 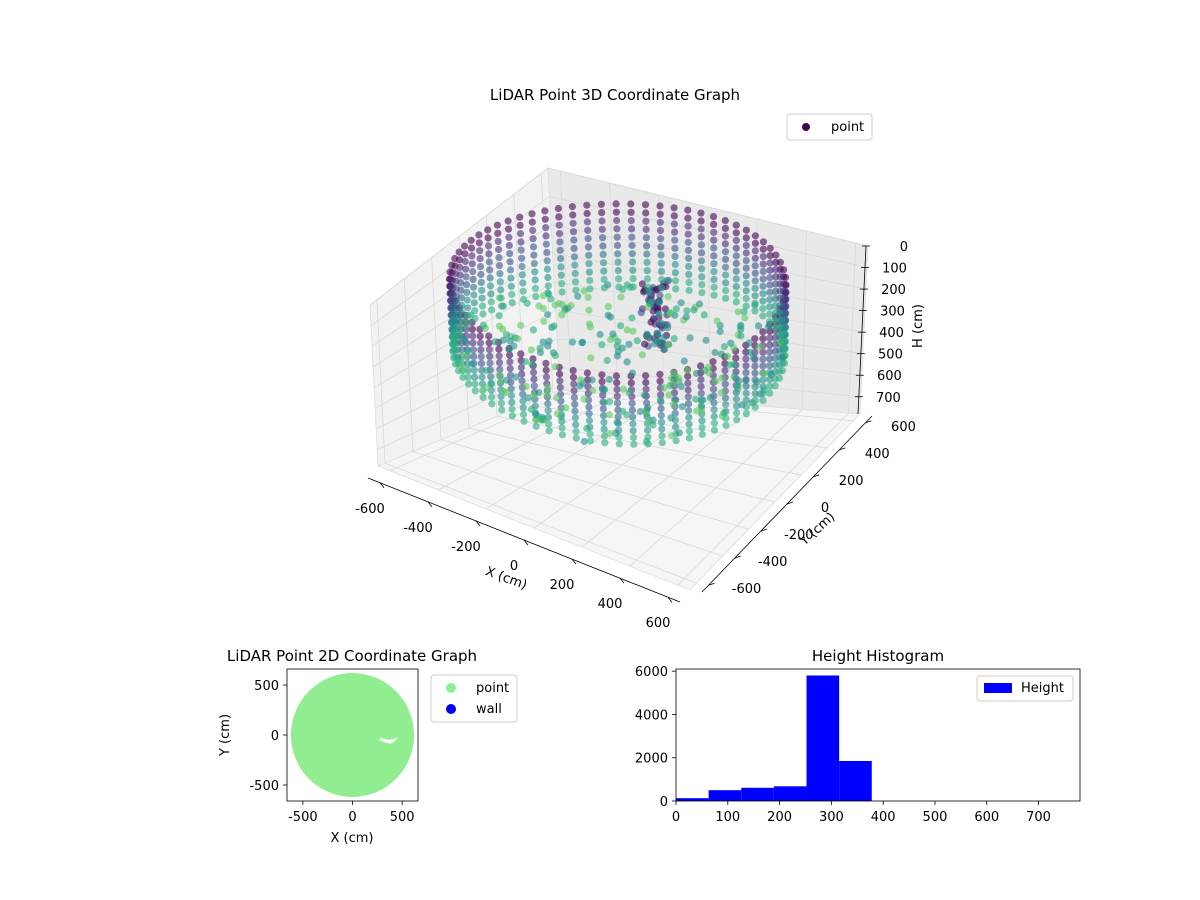 I want to click on y-tick-3d, so click(x=816, y=476).